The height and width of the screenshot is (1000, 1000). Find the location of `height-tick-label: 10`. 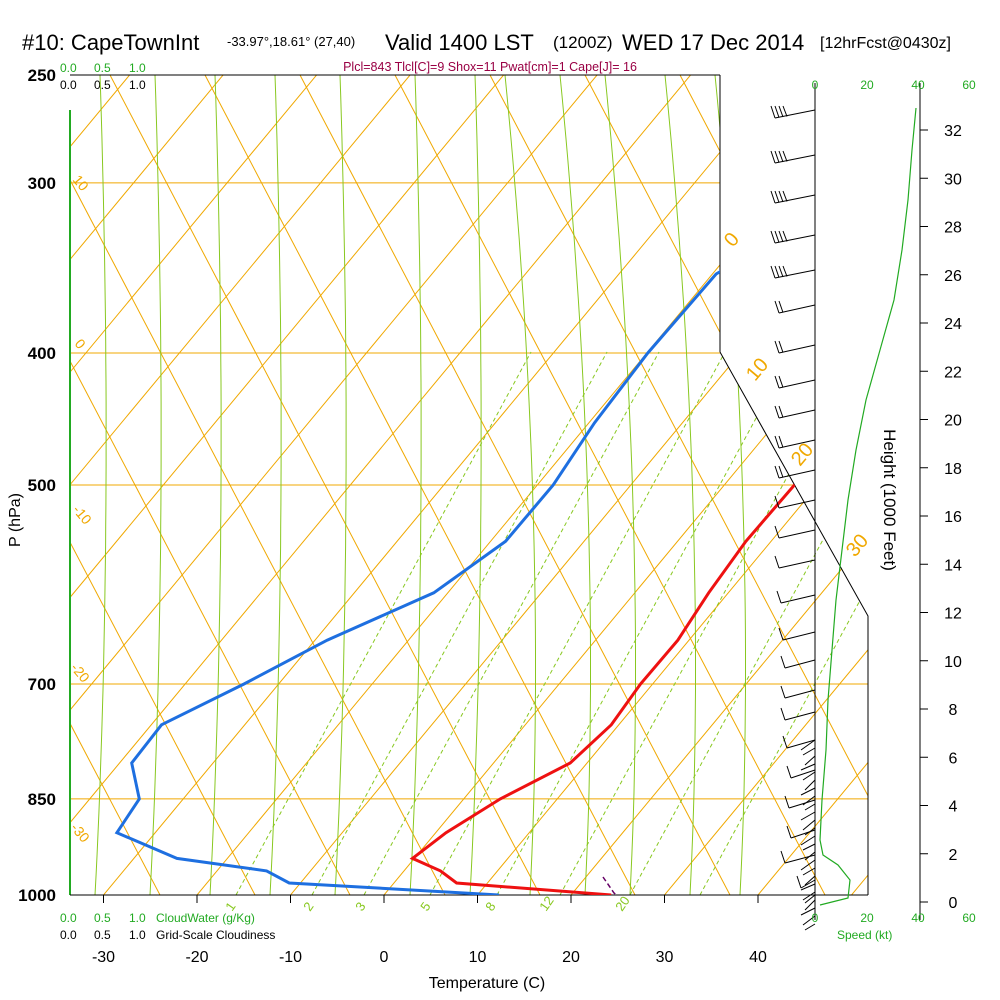

height-tick-label: 10 is located at coordinates (953, 662).